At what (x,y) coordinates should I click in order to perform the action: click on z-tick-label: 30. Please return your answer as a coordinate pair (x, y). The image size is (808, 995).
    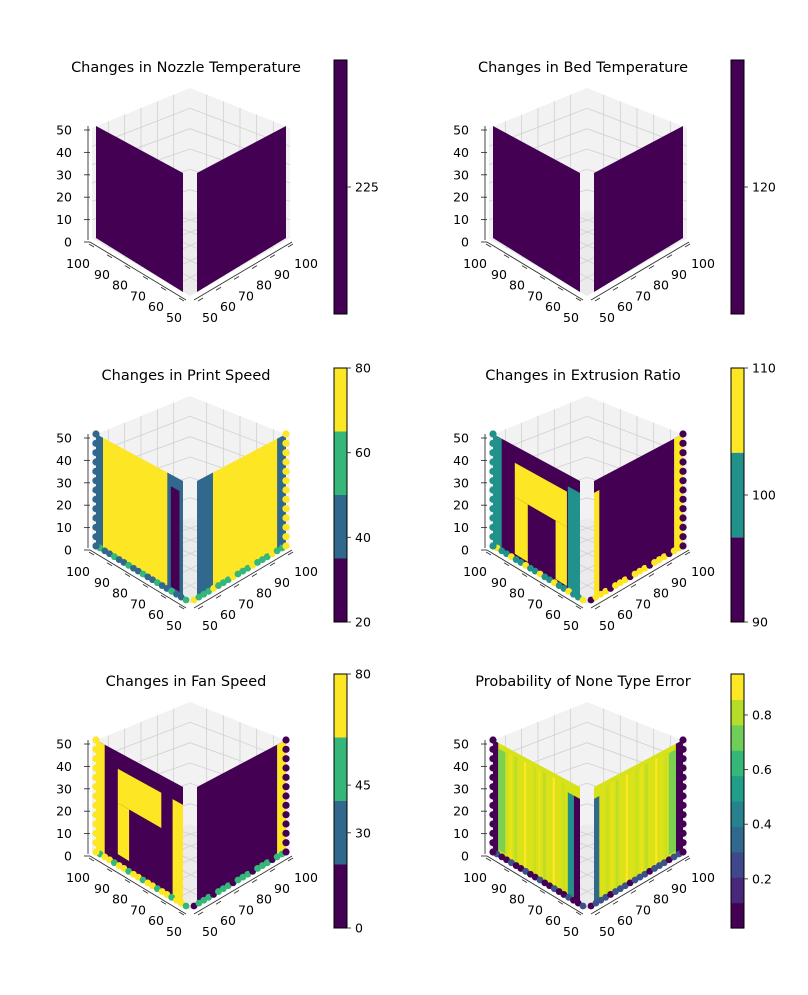
    Looking at the image, I should click on (461, 788).